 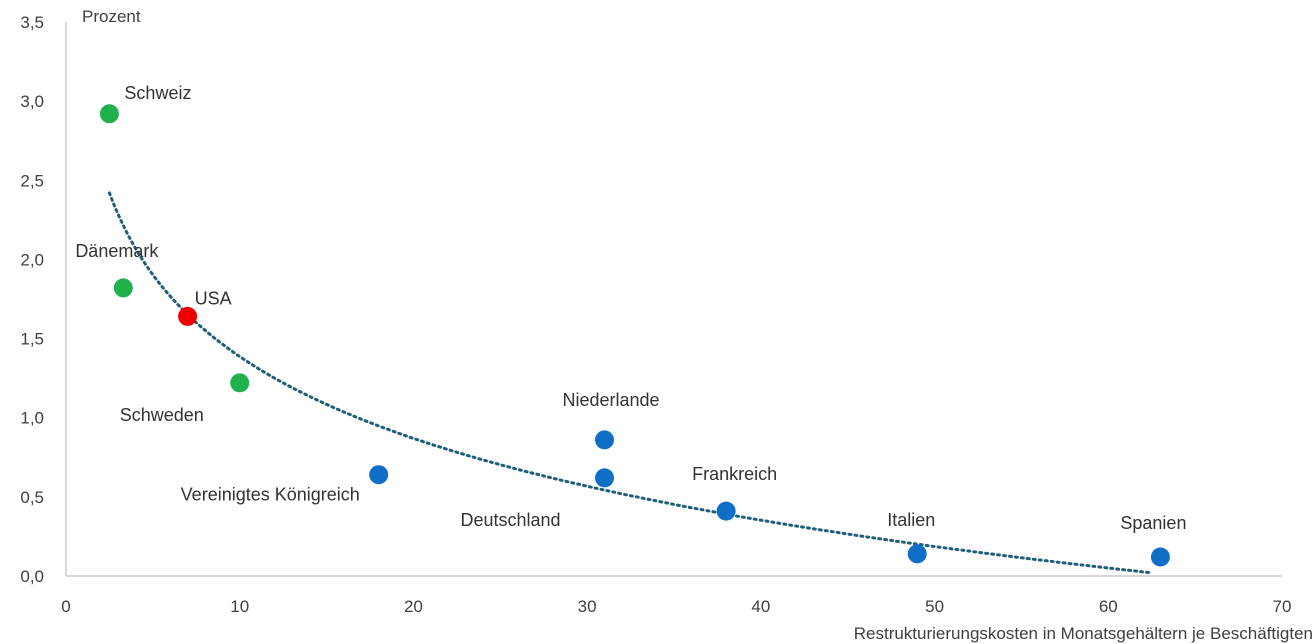 What do you see at coordinates (1153, 523) in the screenshot?
I see `data-label-spanien: Spanien` at bounding box center [1153, 523].